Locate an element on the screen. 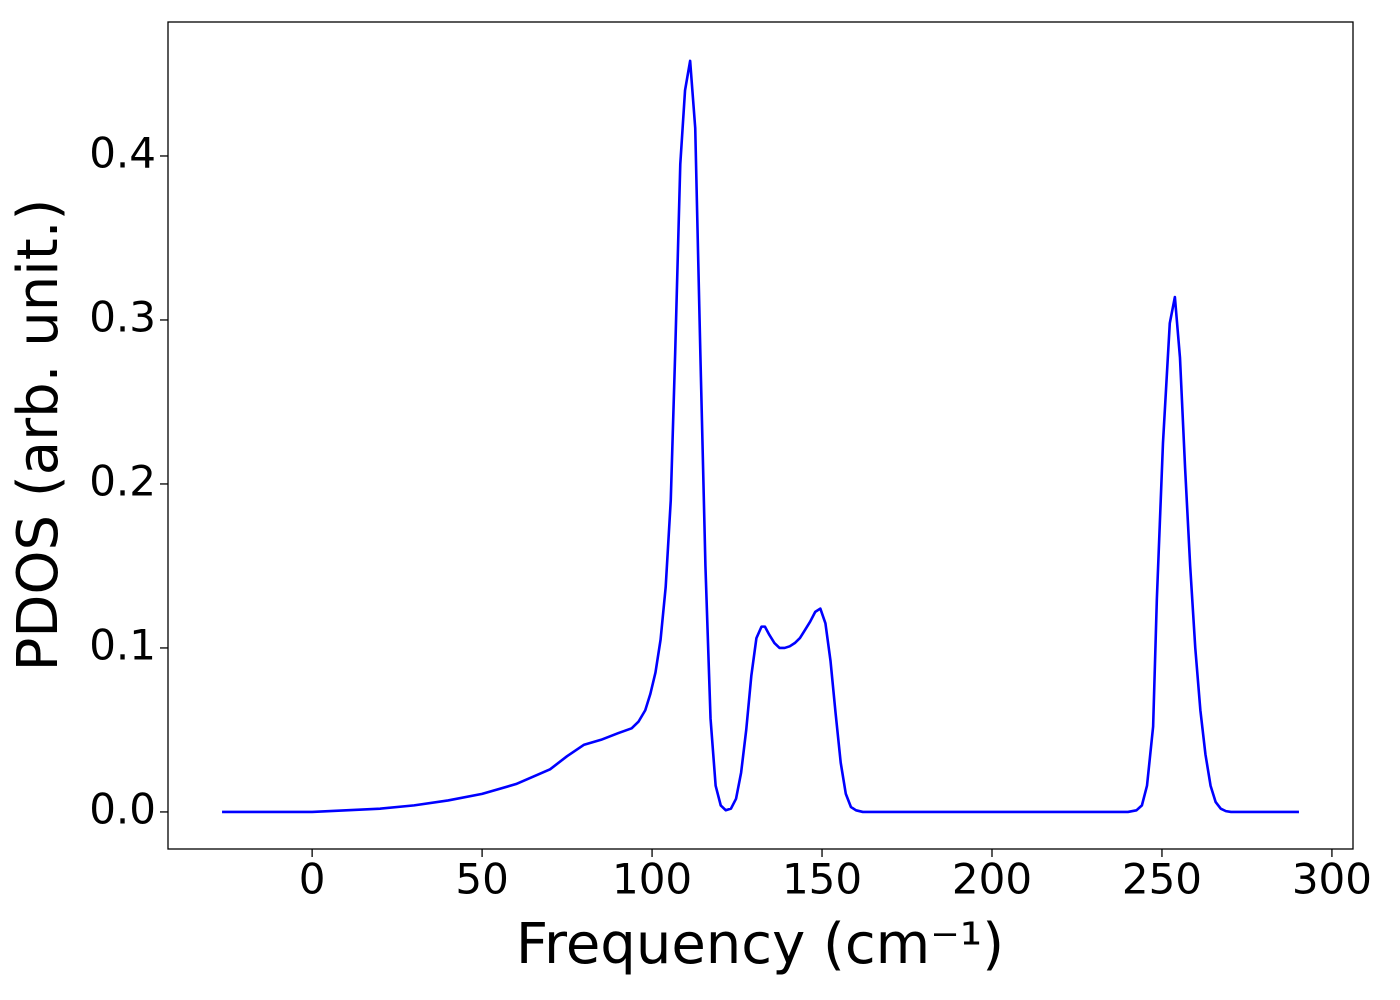 This screenshot has width=1400, height=1000. x-axis-label: Frequency (cm⁻¹) is located at coordinates (760, 944).